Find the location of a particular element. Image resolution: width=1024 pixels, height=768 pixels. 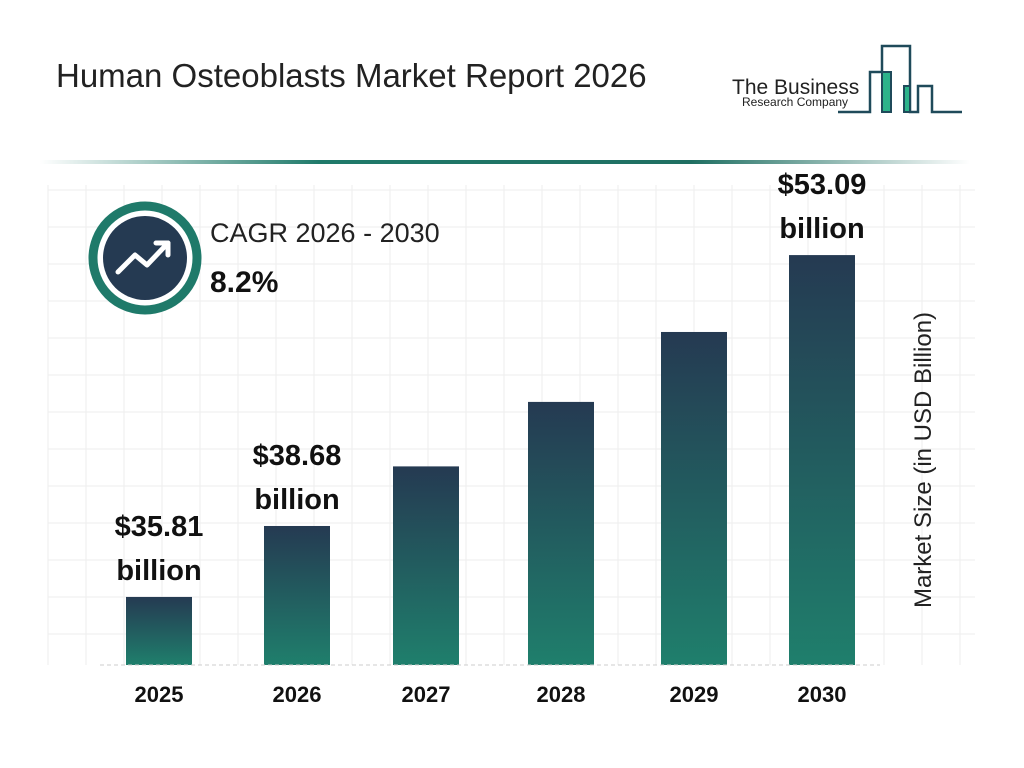

data-label: $53.09 billion is located at coordinates (822, 207).